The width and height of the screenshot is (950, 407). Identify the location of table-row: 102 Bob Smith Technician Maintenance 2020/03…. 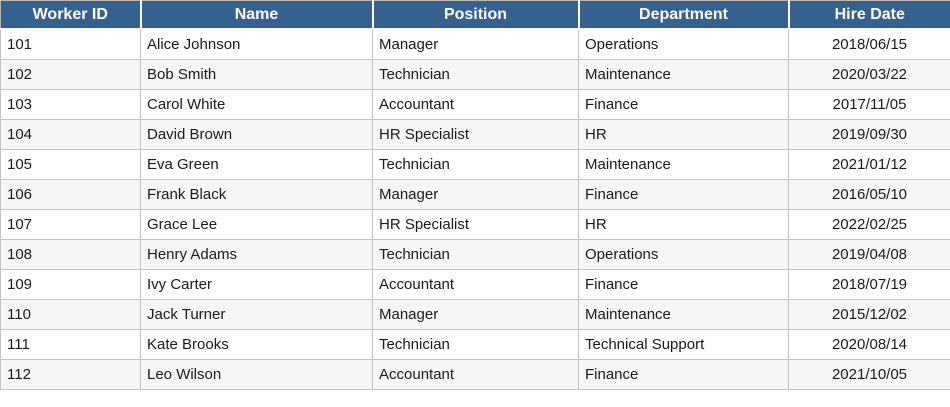
(475, 74).